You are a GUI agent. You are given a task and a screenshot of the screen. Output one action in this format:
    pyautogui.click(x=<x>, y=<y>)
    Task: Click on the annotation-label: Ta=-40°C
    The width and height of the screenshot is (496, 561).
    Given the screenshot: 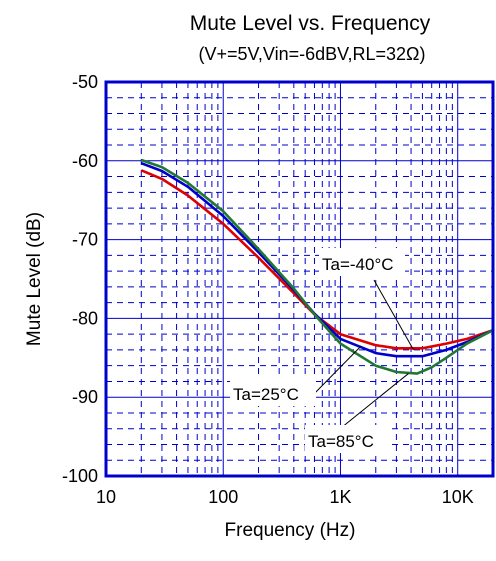 What is the action you would take?
    pyautogui.click(x=358, y=264)
    